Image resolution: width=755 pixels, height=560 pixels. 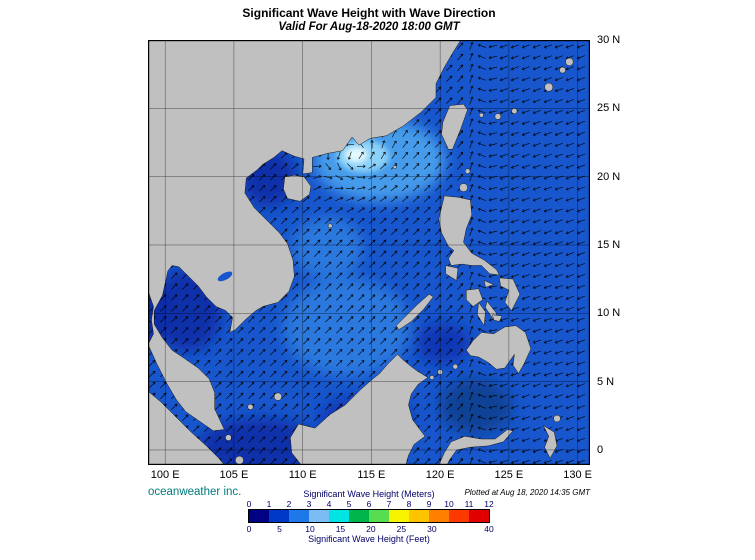 I want to click on legend-feet-tick-15: 15, so click(x=340, y=529).